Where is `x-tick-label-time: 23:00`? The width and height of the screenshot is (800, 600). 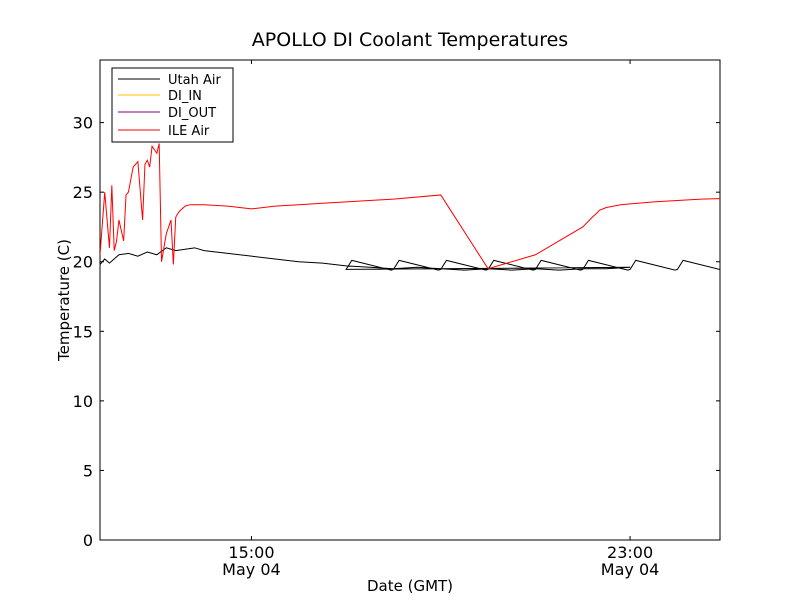 x-tick-label-time: 23:00 is located at coordinates (630, 552).